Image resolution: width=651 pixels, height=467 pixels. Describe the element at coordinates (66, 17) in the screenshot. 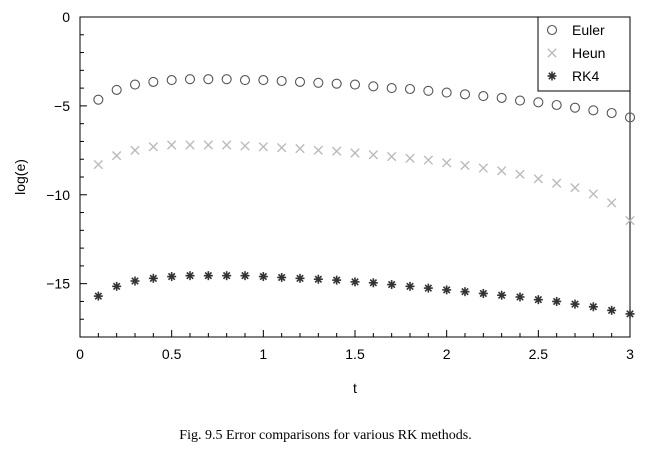

I see `y-tick-label: 0` at that location.